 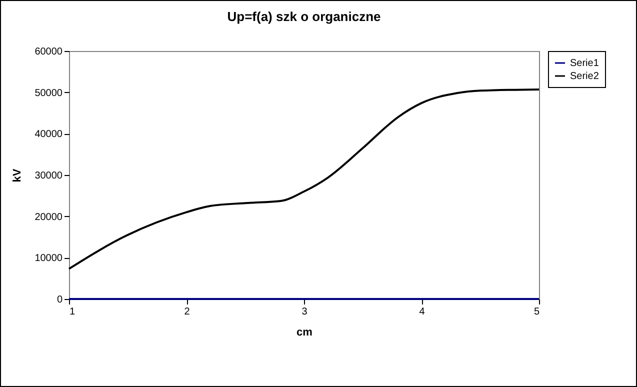 What do you see at coordinates (304, 332) in the screenshot?
I see `x-axis-title: cm` at bounding box center [304, 332].